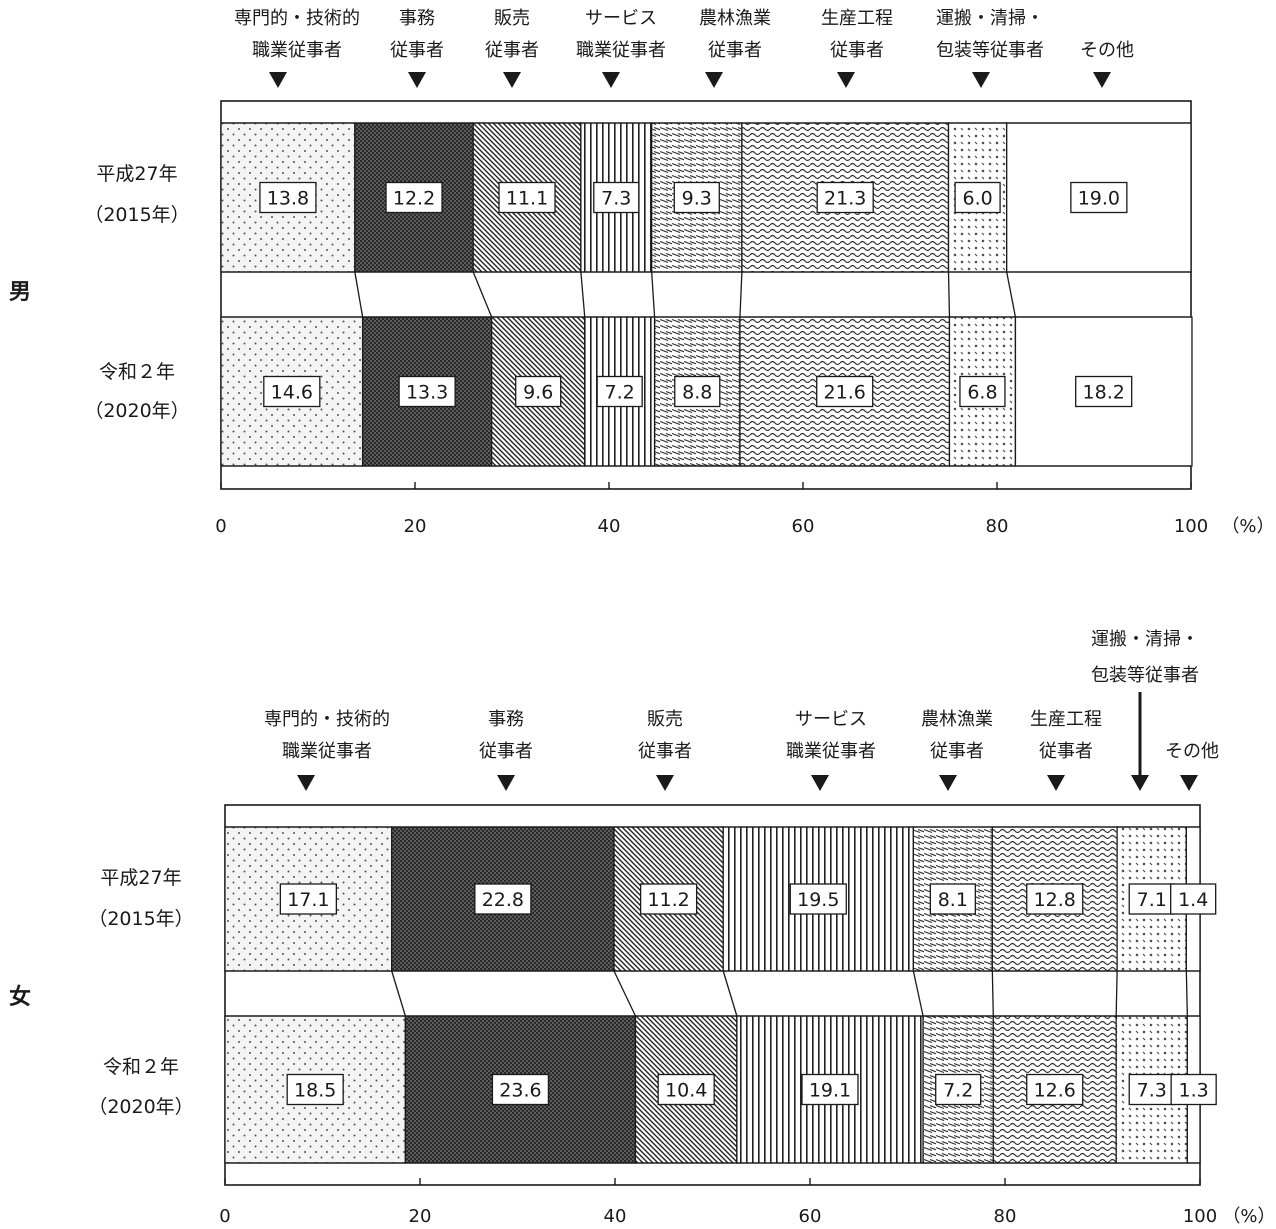 This screenshot has width=1276, height=1229. I want to click on data-label: 21.6, so click(845, 393).